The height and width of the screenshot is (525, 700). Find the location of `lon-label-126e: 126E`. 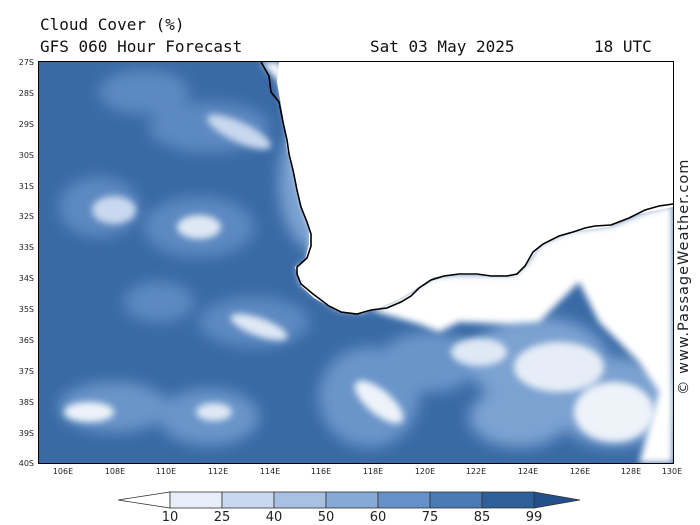

lon-label-126e: 126E is located at coordinates (580, 471).